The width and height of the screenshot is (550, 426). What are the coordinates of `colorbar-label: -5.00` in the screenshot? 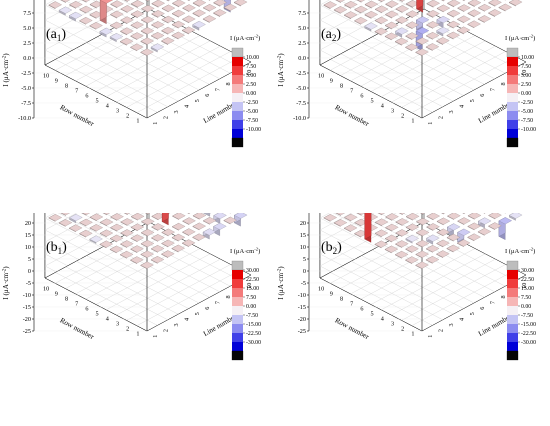 It's located at (527, 112).